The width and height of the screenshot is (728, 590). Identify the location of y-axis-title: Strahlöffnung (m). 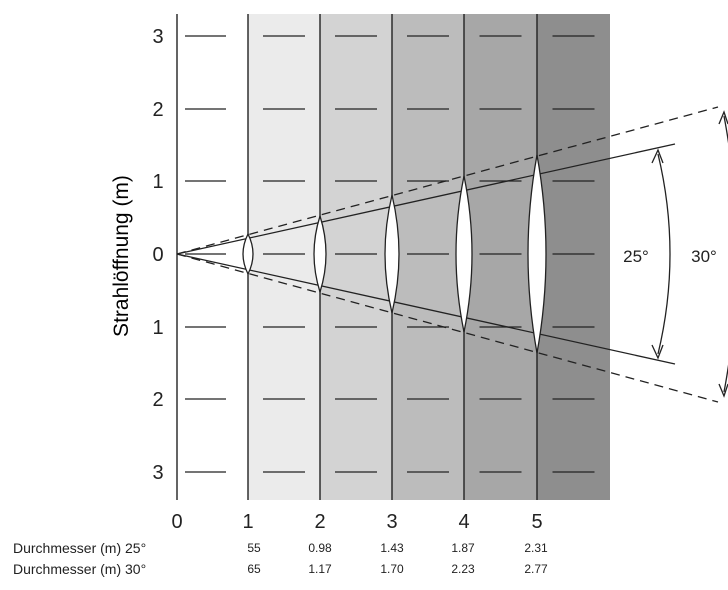
(121, 256).